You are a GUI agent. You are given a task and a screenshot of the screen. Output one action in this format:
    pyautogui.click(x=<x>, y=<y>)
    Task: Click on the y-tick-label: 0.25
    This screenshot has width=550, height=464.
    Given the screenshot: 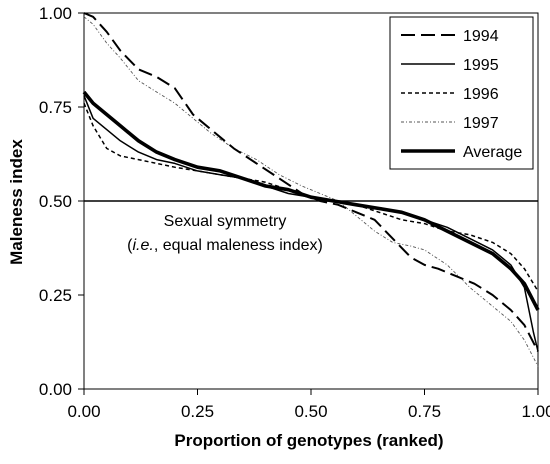 What is the action you would take?
    pyautogui.click(x=55, y=295)
    